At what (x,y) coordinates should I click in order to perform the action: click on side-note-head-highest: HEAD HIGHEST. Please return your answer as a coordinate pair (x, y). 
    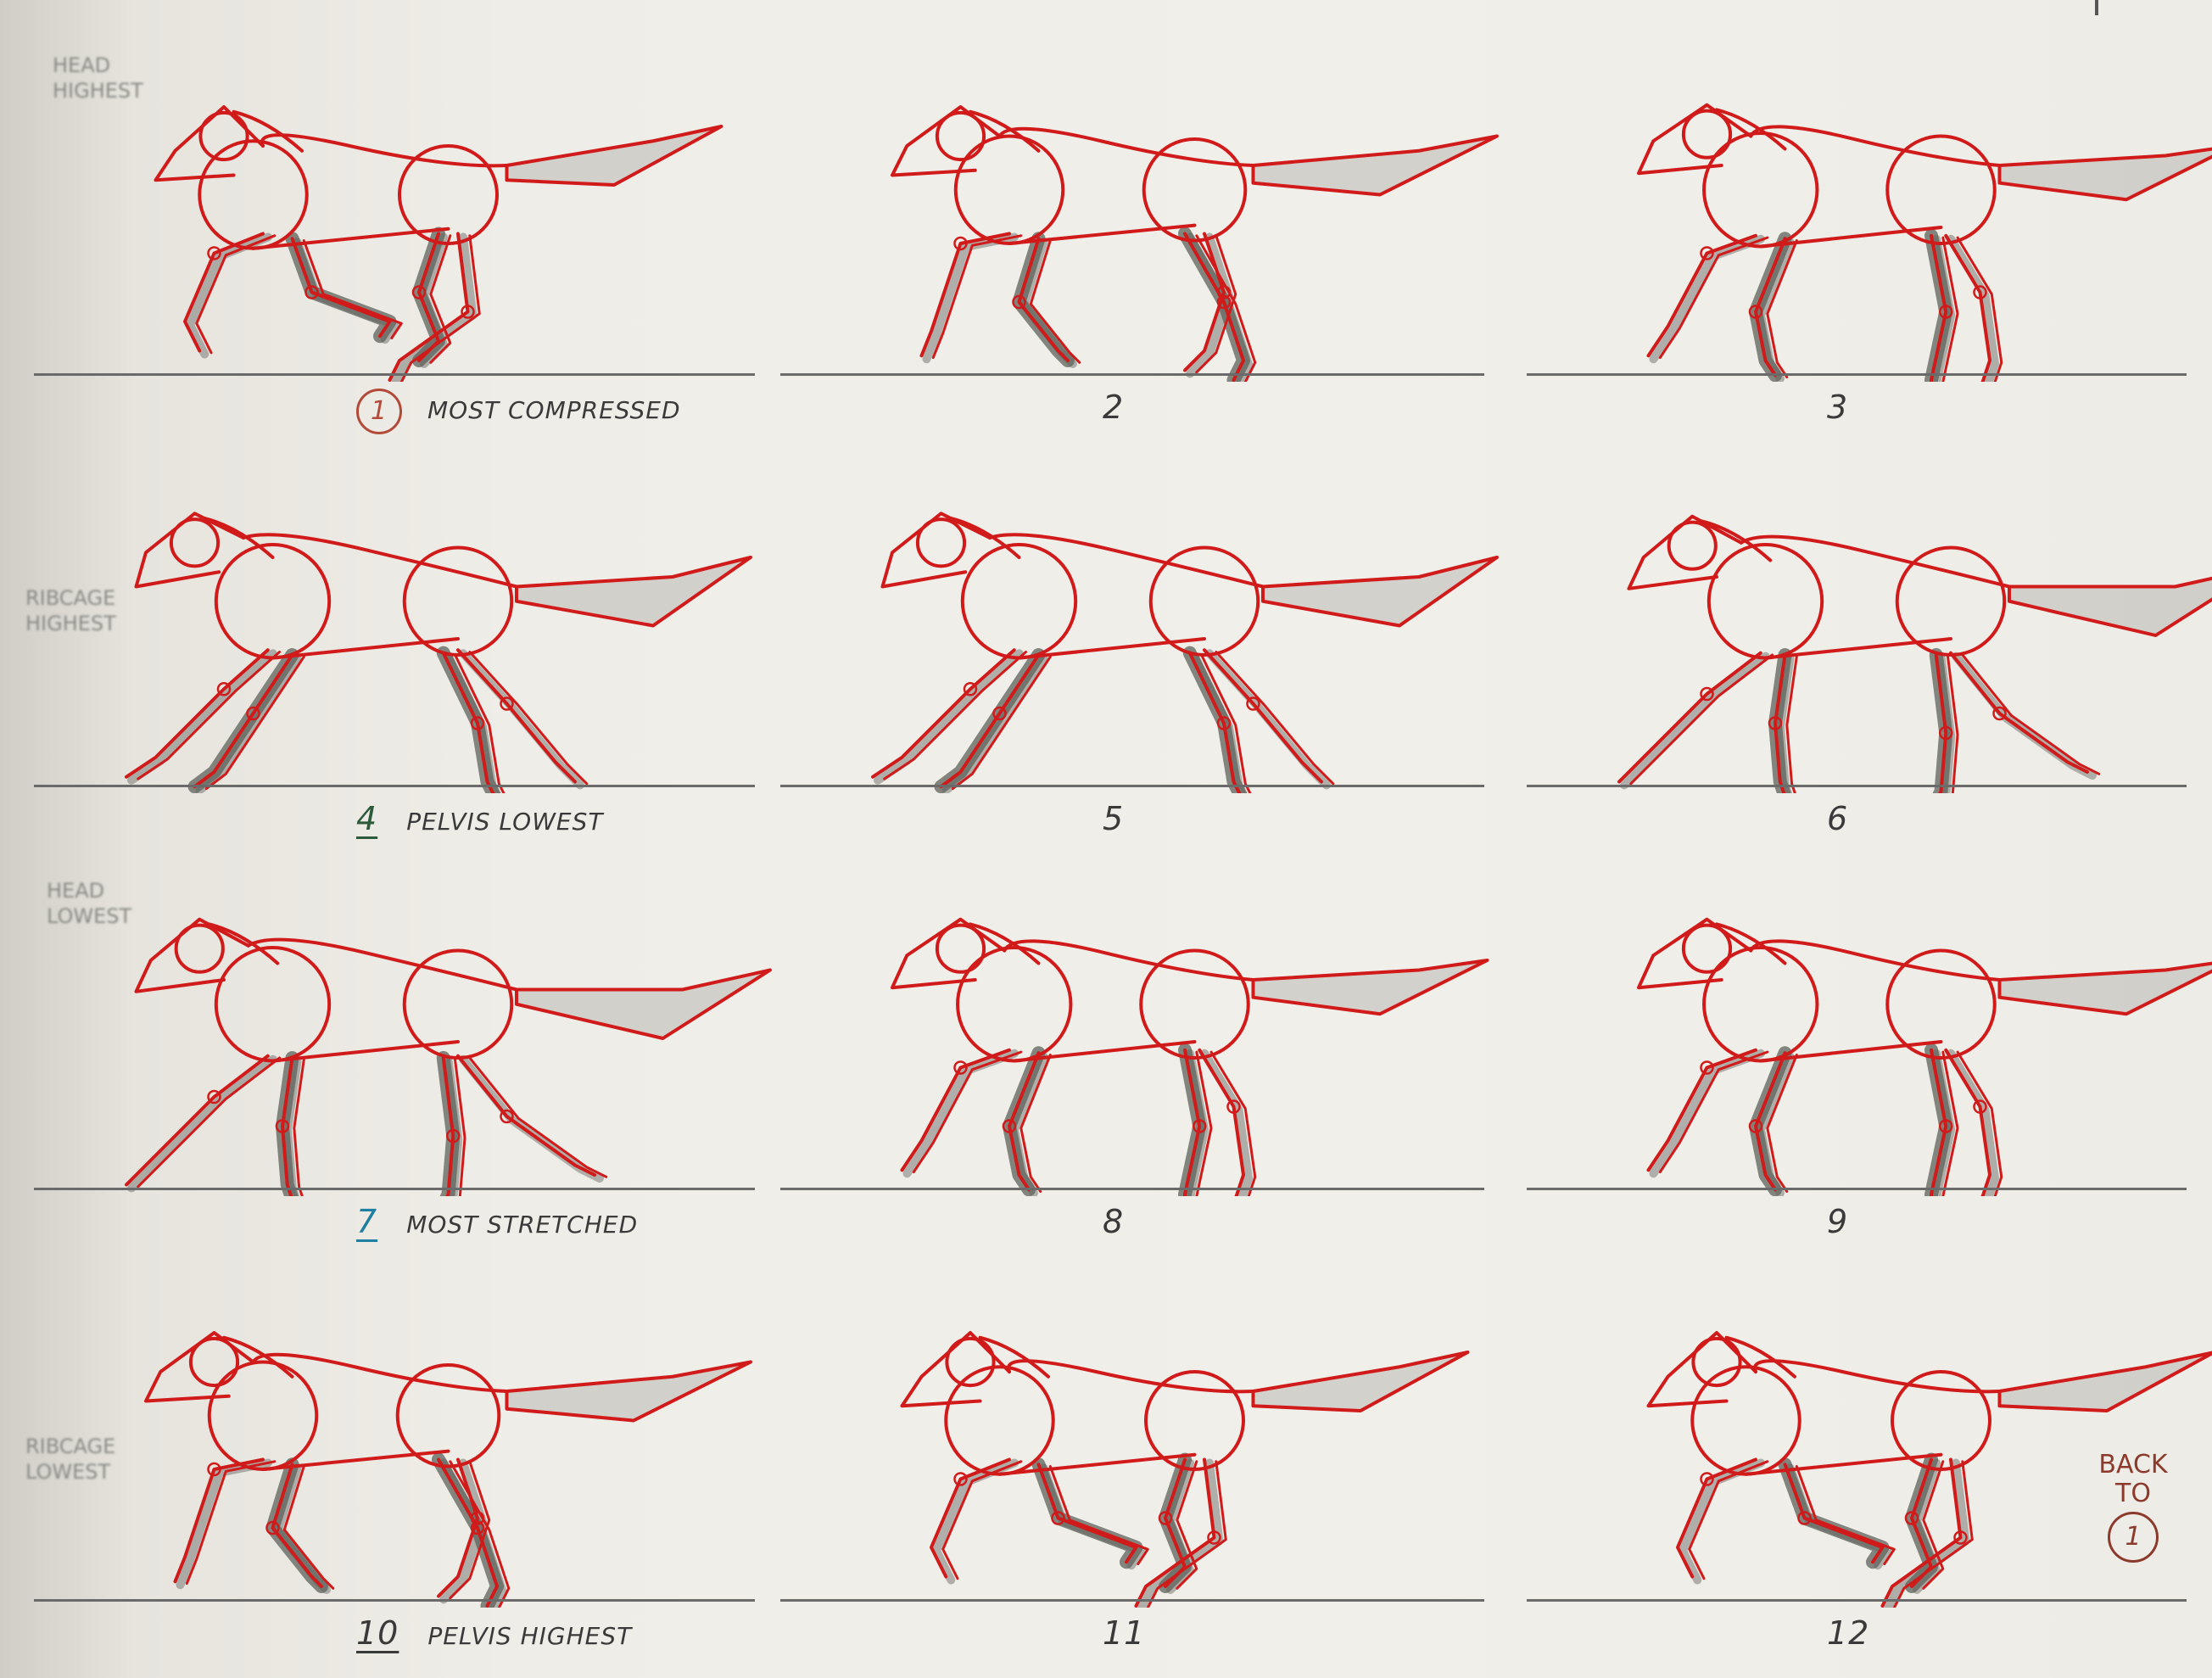
    Looking at the image, I should click on (98, 78).